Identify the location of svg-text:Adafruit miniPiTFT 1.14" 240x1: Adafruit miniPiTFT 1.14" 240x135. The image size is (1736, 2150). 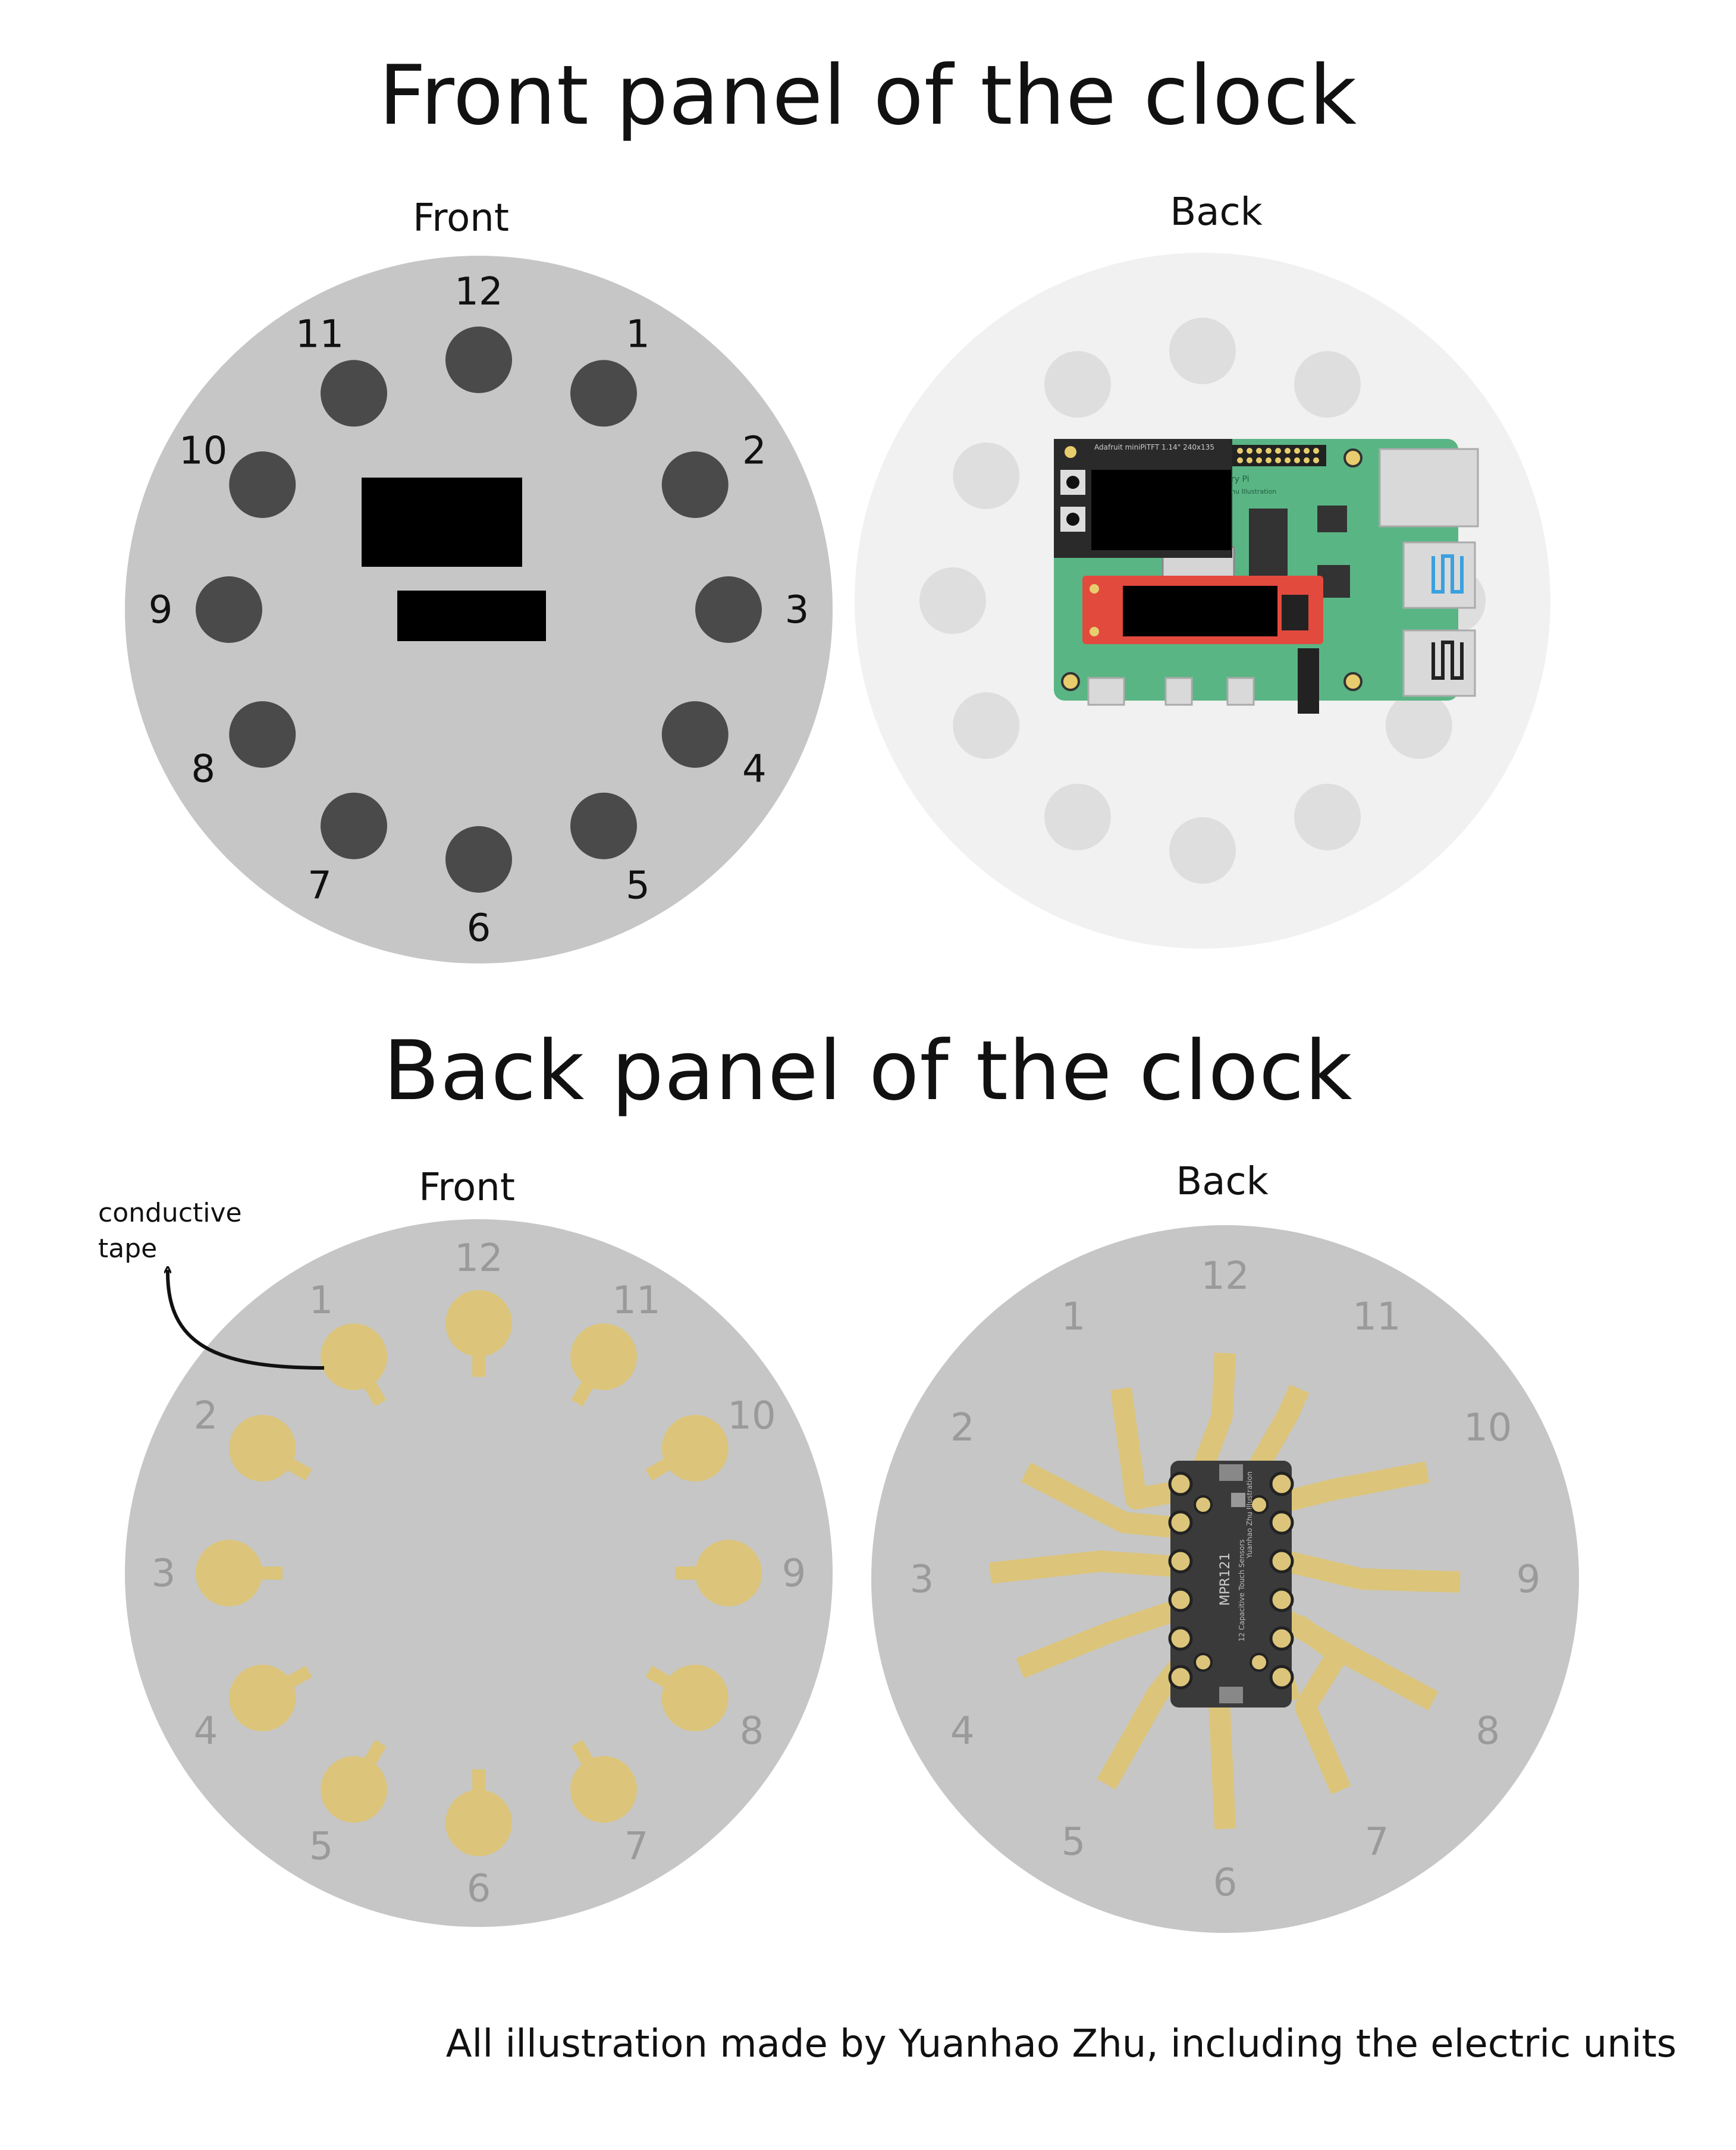
(1154, 447).